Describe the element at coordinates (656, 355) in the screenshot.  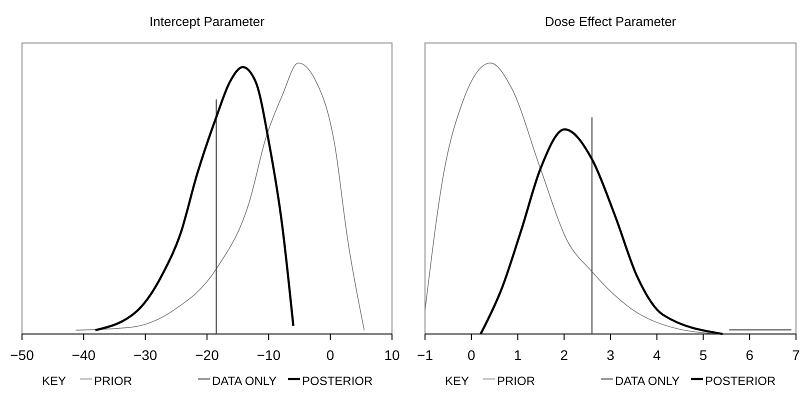
I see `x-tick-label: 4` at that location.